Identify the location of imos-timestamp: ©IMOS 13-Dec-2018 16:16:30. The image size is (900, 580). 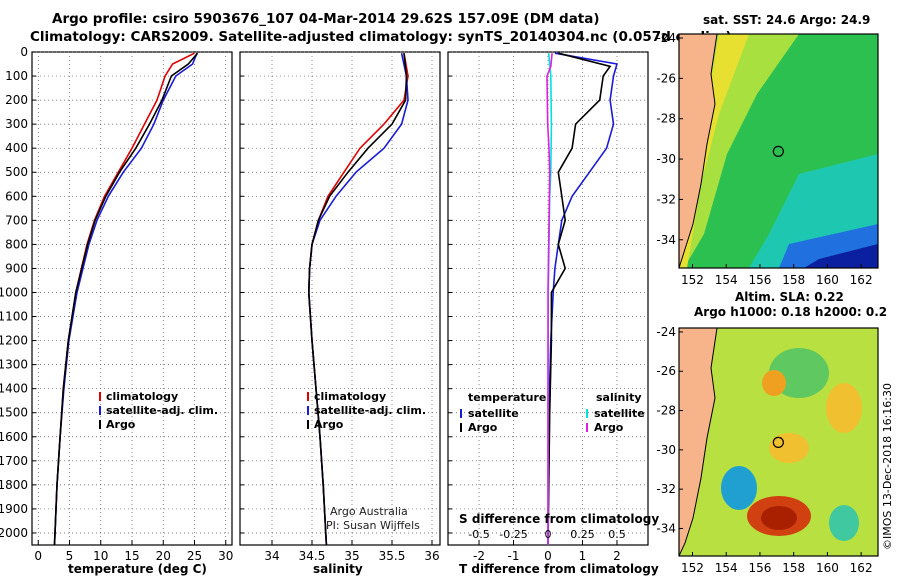
(887, 466).